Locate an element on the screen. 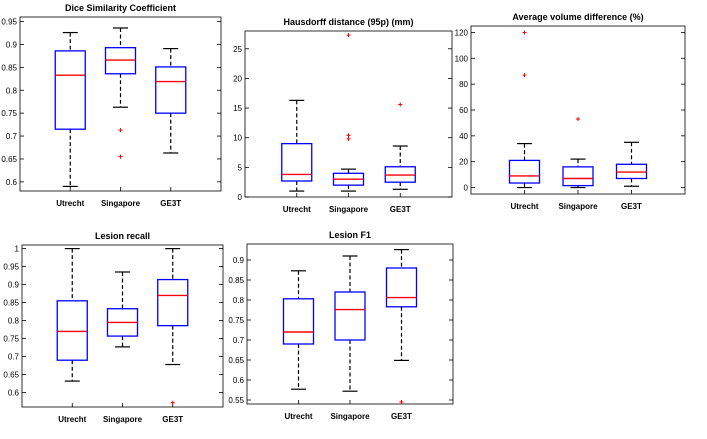  y-tick-label: 80 is located at coordinates (463, 84).